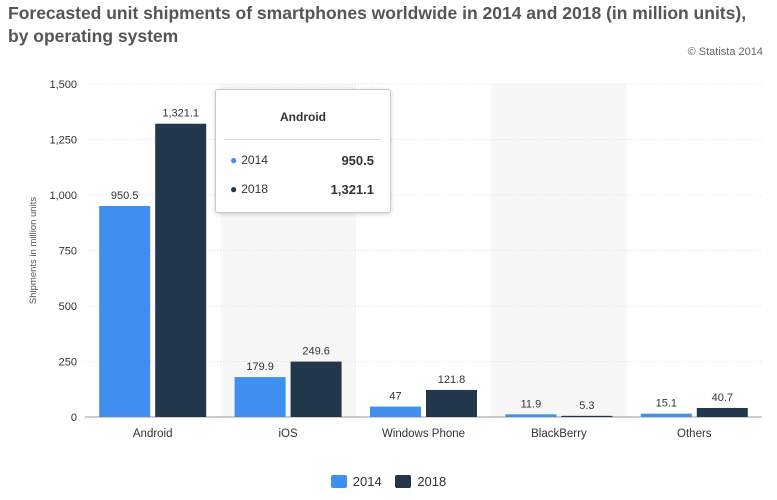 The width and height of the screenshot is (777, 500). I want to click on y-tick-label: 500, so click(68, 307).